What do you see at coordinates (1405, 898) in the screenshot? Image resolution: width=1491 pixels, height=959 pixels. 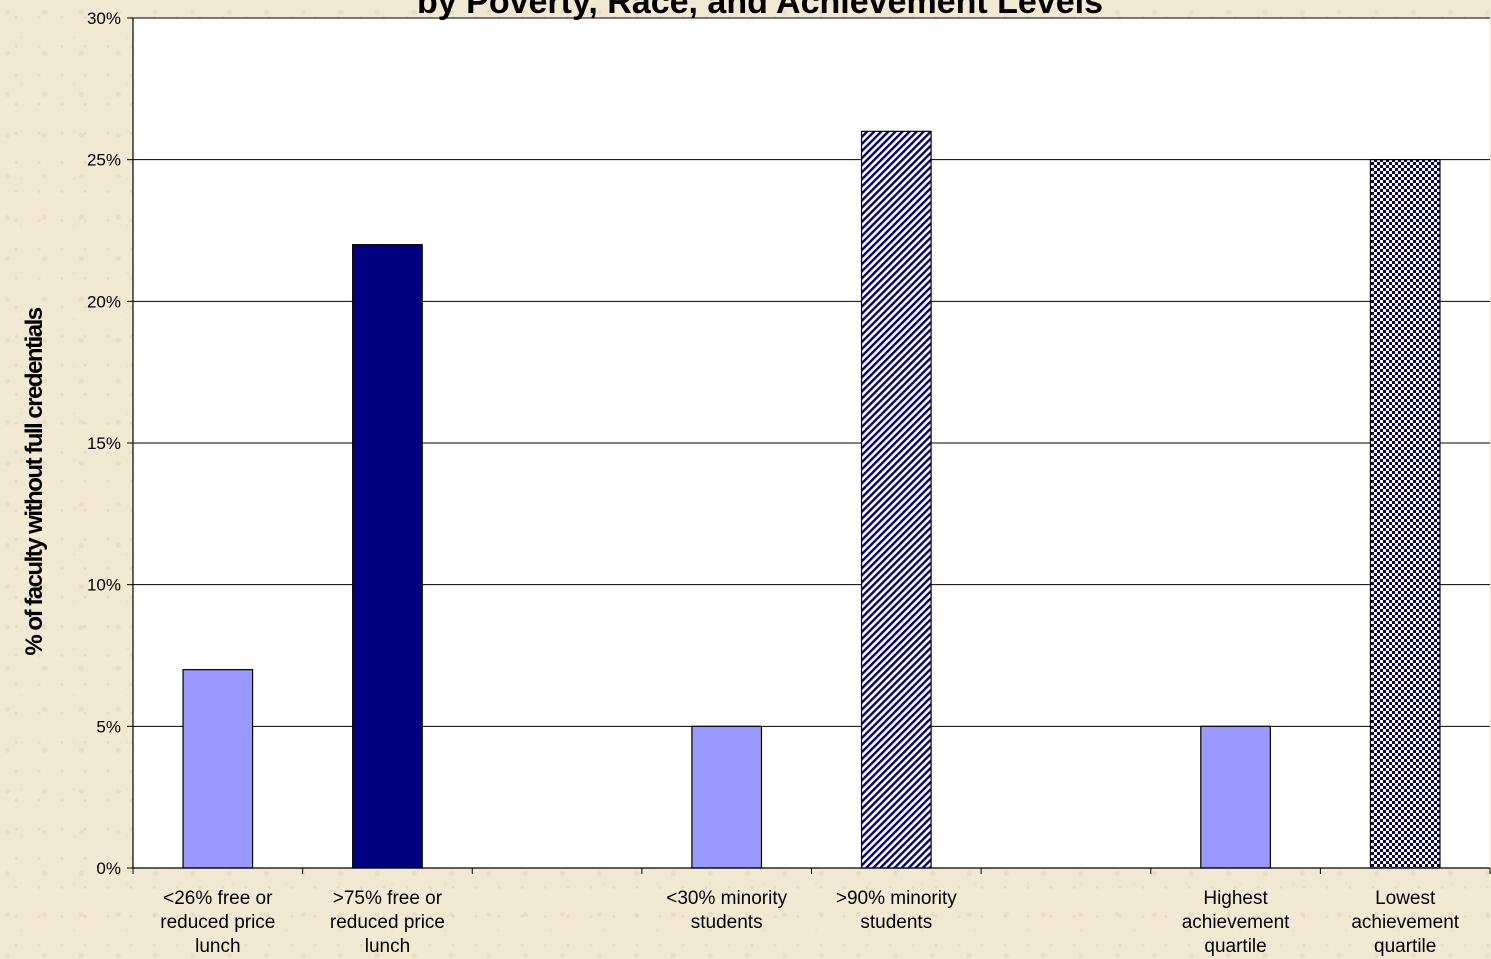 I see `category-label: Lowest` at bounding box center [1405, 898].